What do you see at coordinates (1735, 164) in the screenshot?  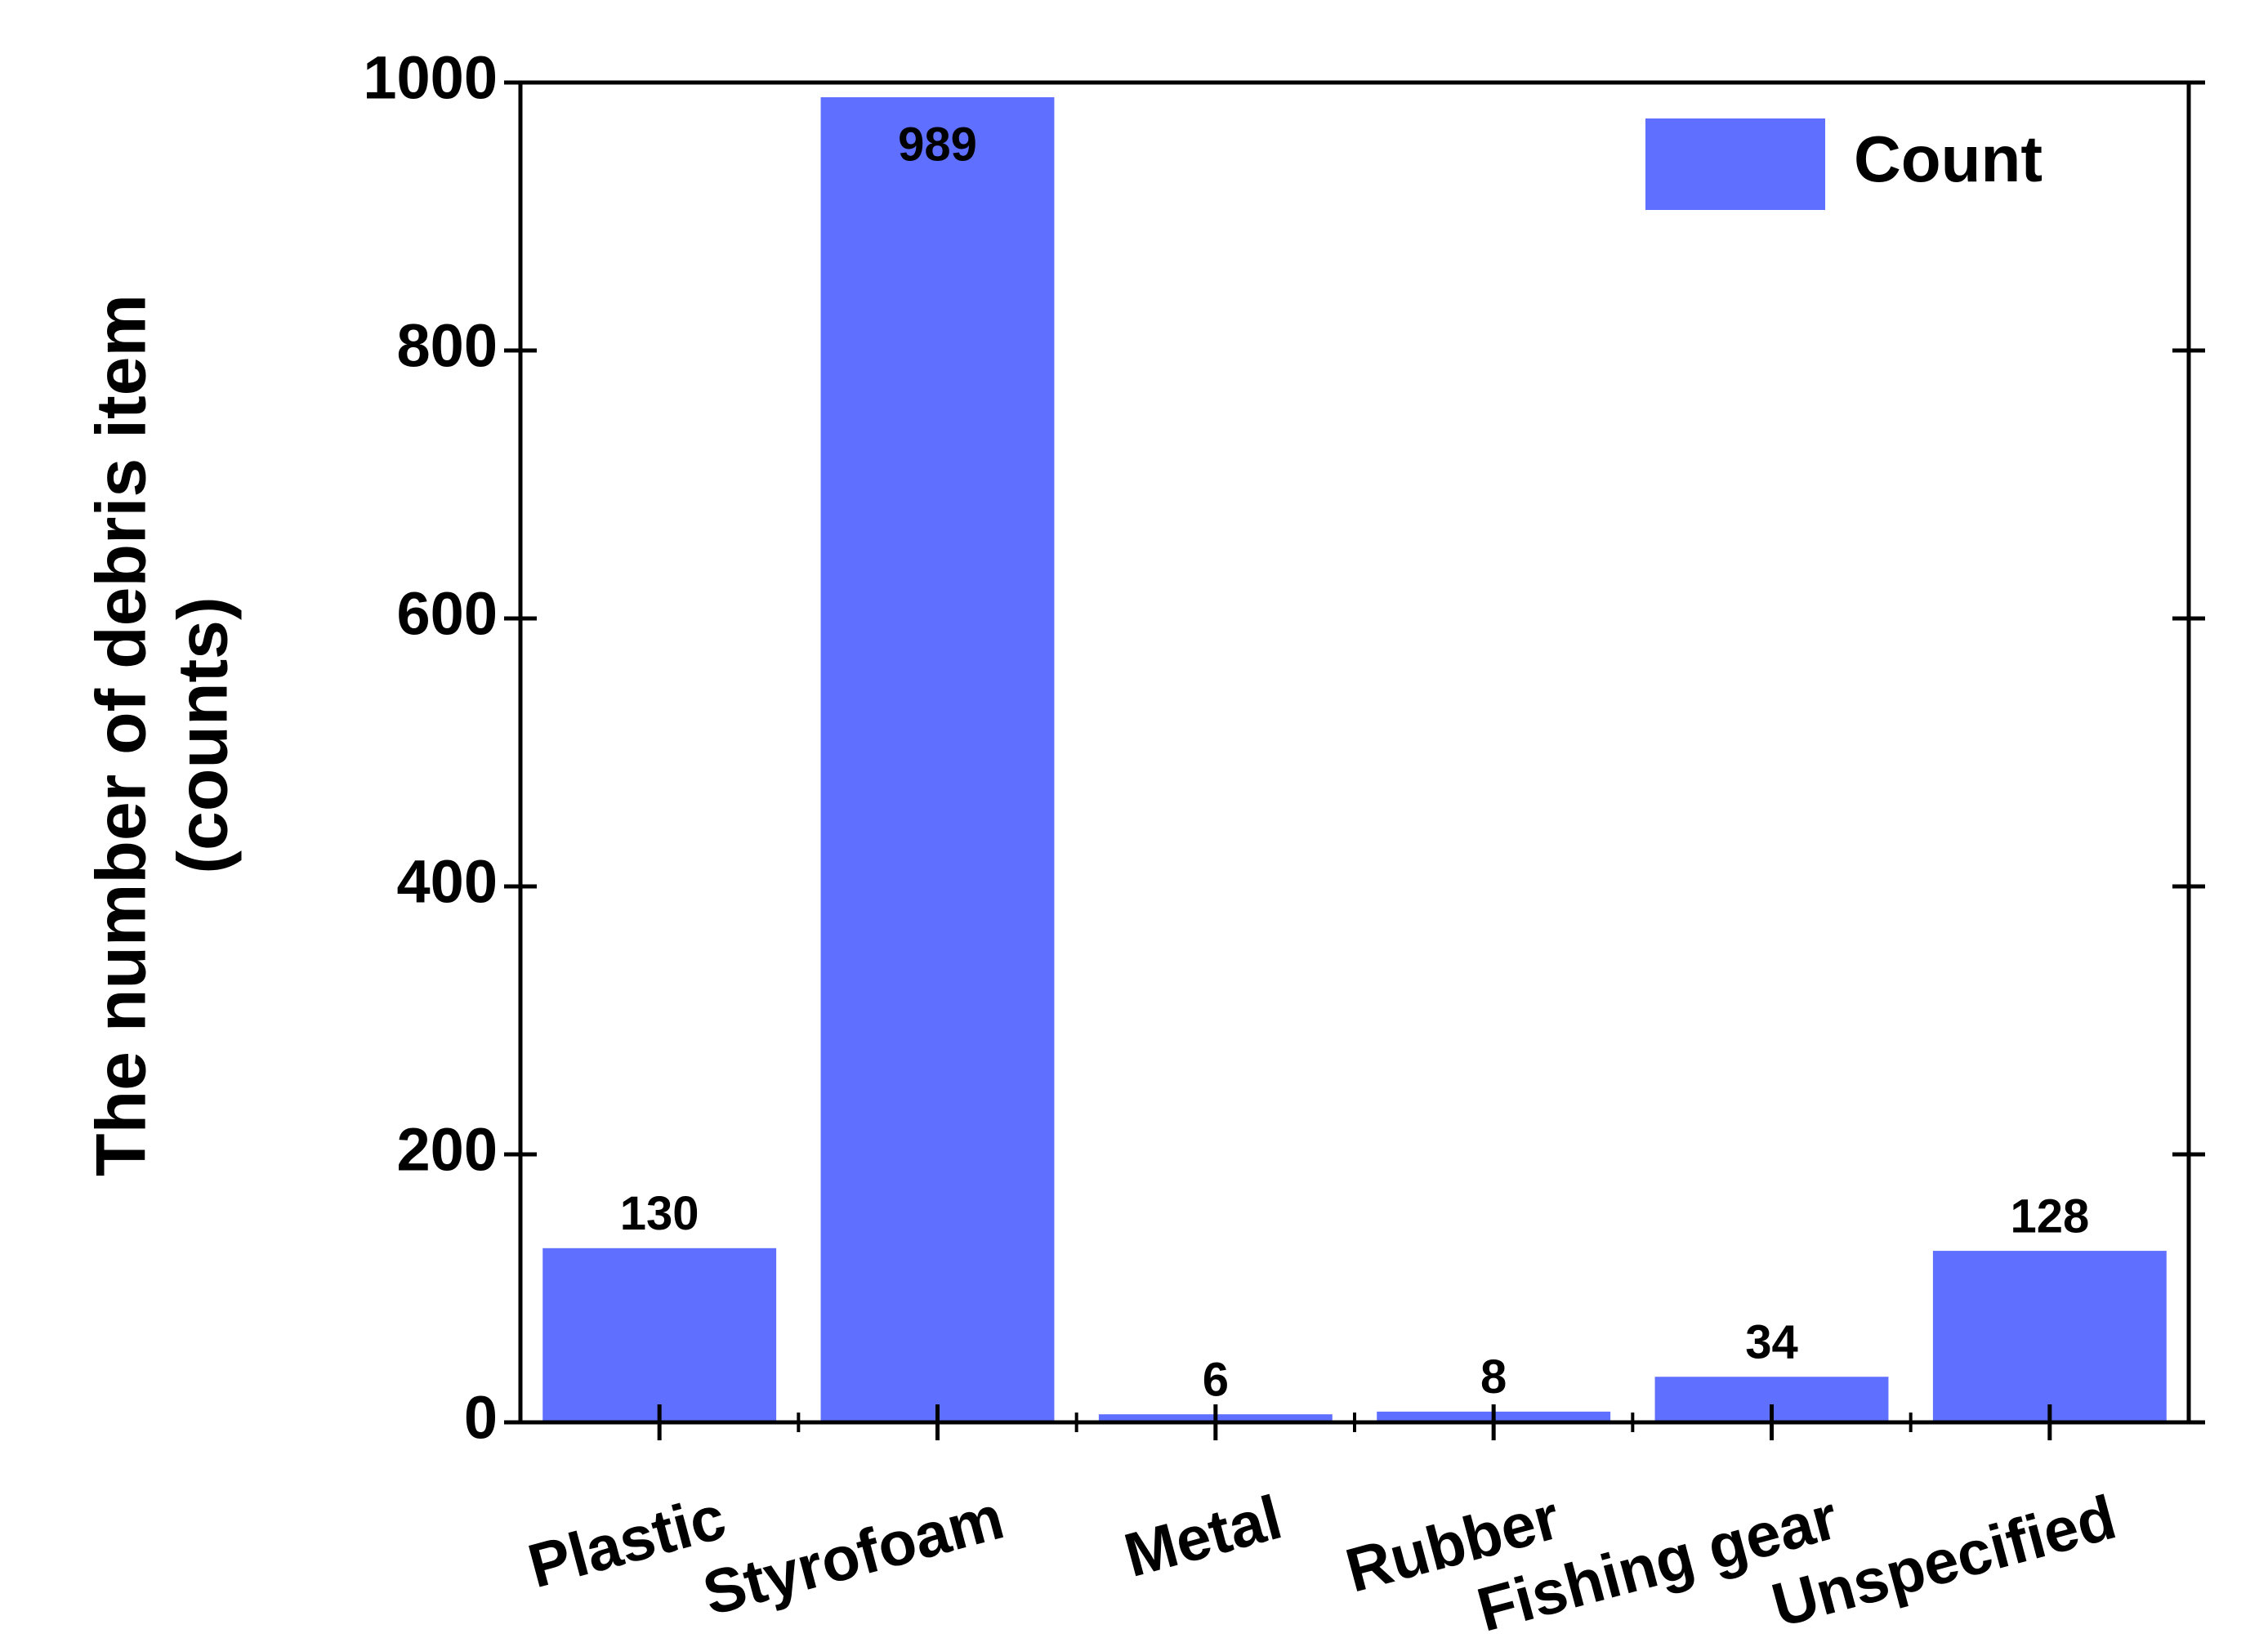 I see `legend-swatch` at bounding box center [1735, 164].